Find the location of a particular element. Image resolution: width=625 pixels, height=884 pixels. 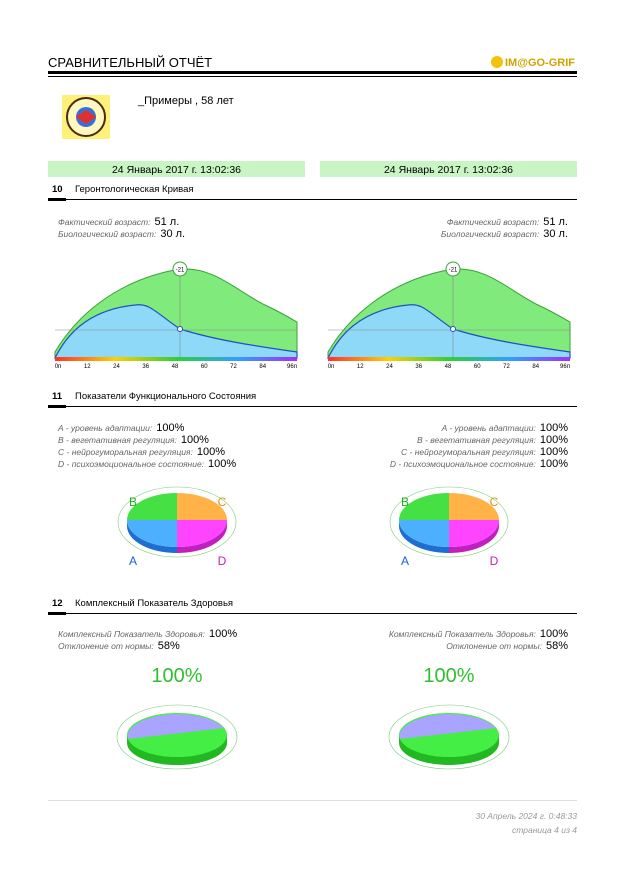

section-number: 11 is located at coordinates (57, 396).